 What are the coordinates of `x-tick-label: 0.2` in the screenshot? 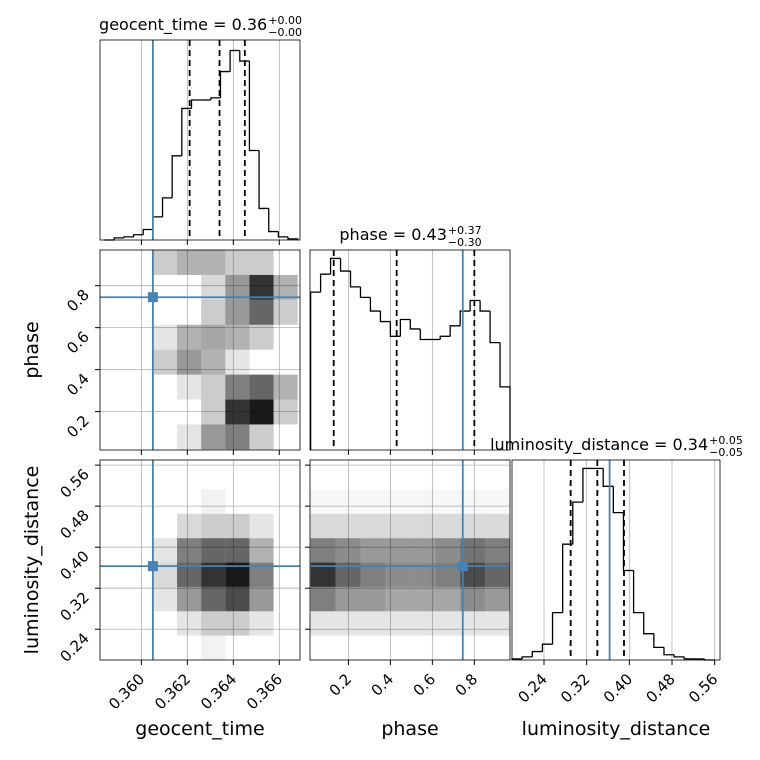 It's located at (341, 685).